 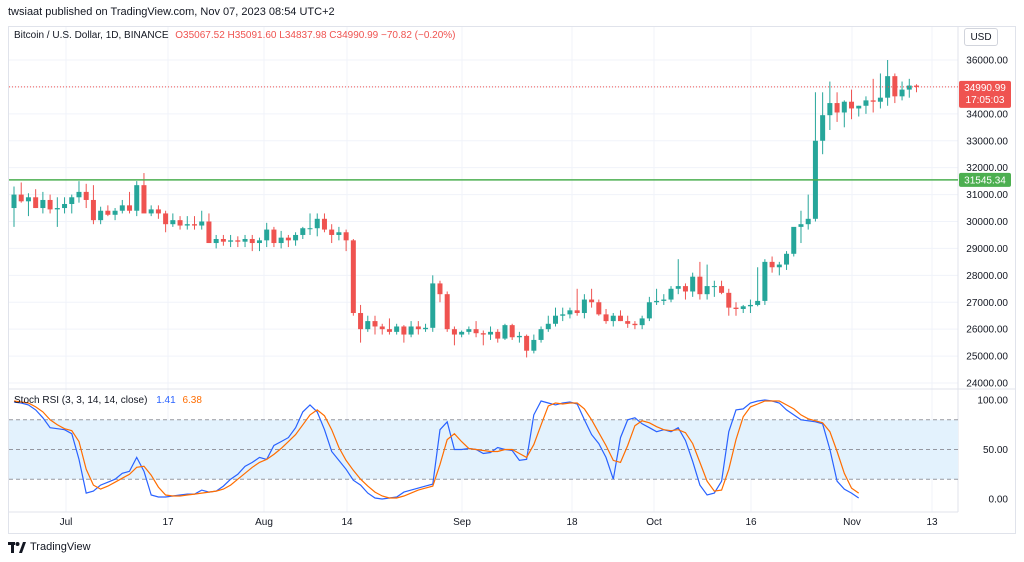 What do you see at coordinates (60, 547) in the screenshot?
I see `tradingview-brand: TradingView` at bounding box center [60, 547].